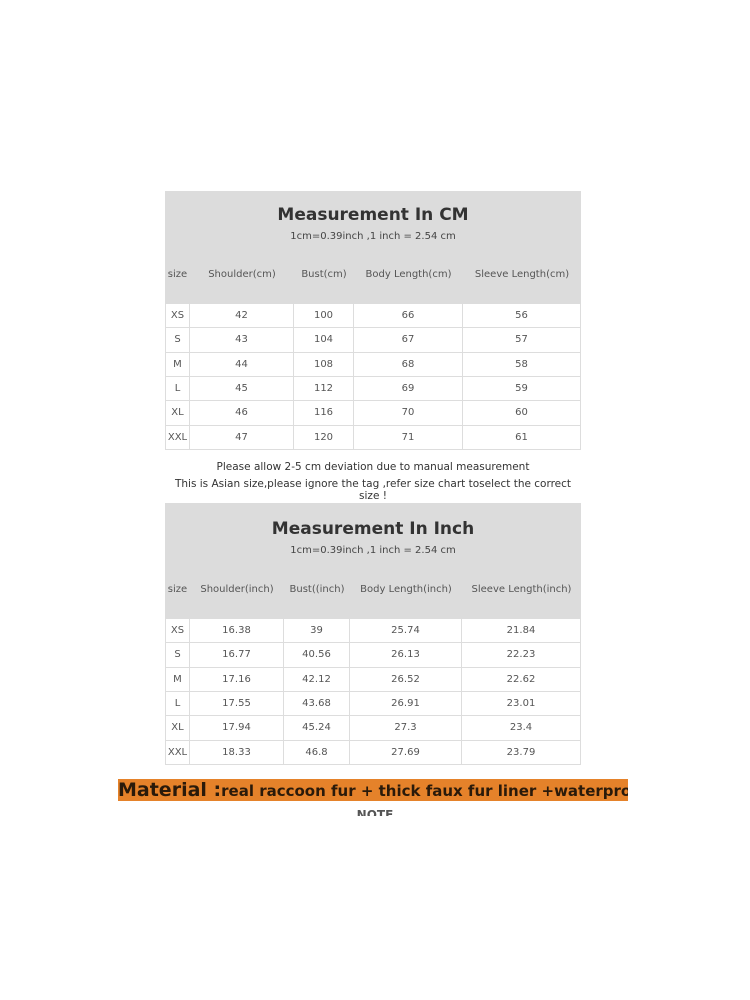 This screenshot has width=750, height=1000. I want to click on table-cell: 22.23, so click(521, 655).